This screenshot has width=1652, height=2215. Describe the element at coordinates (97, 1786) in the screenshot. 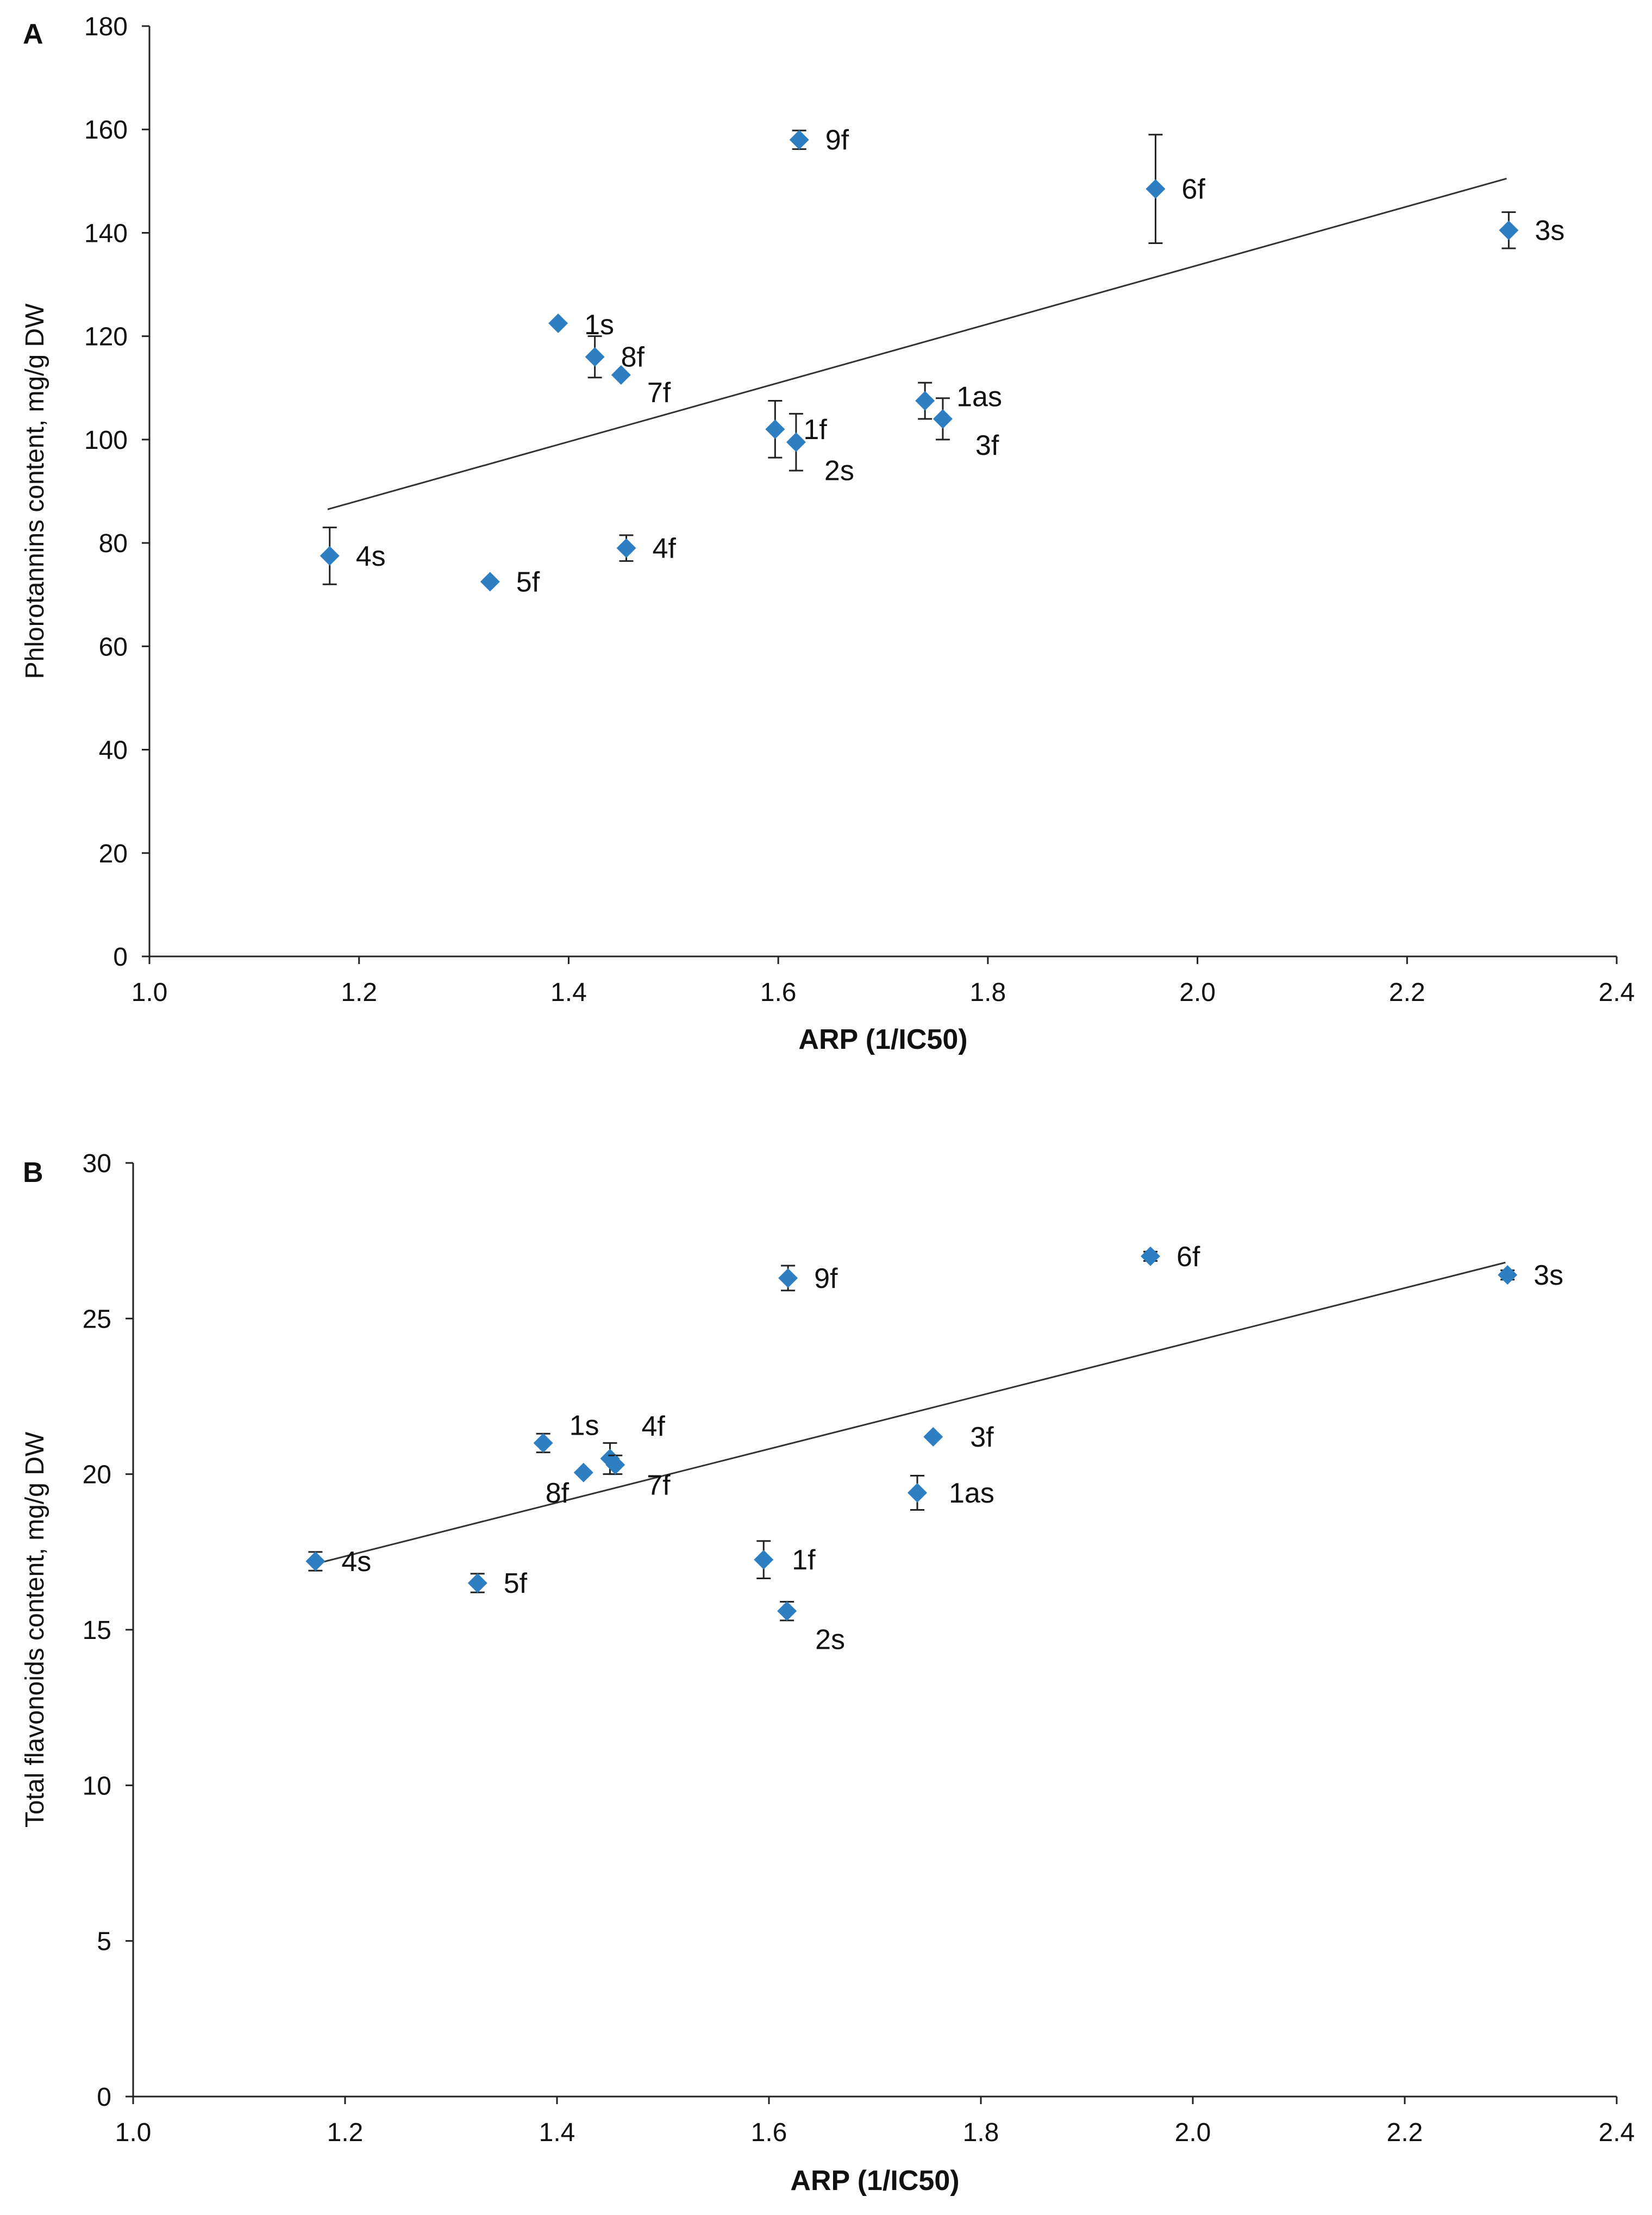

I see `y-tick-label: 10` at that location.